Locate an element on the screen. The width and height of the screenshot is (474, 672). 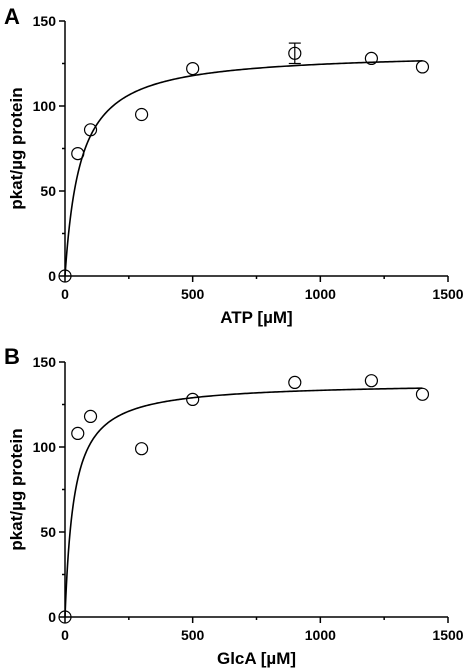
panel-label: A is located at coordinates (12, 16).